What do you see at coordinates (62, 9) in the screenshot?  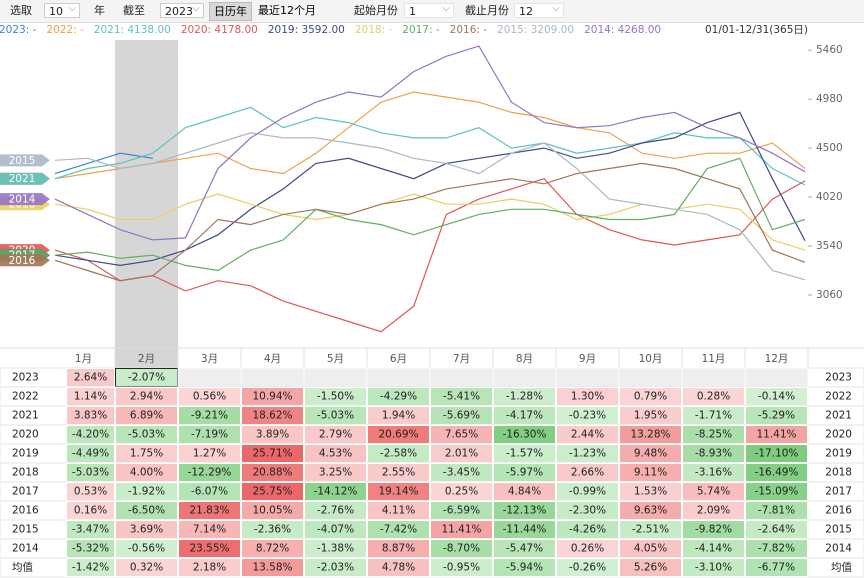 I see `years-select: 10` at bounding box center [62, 9].